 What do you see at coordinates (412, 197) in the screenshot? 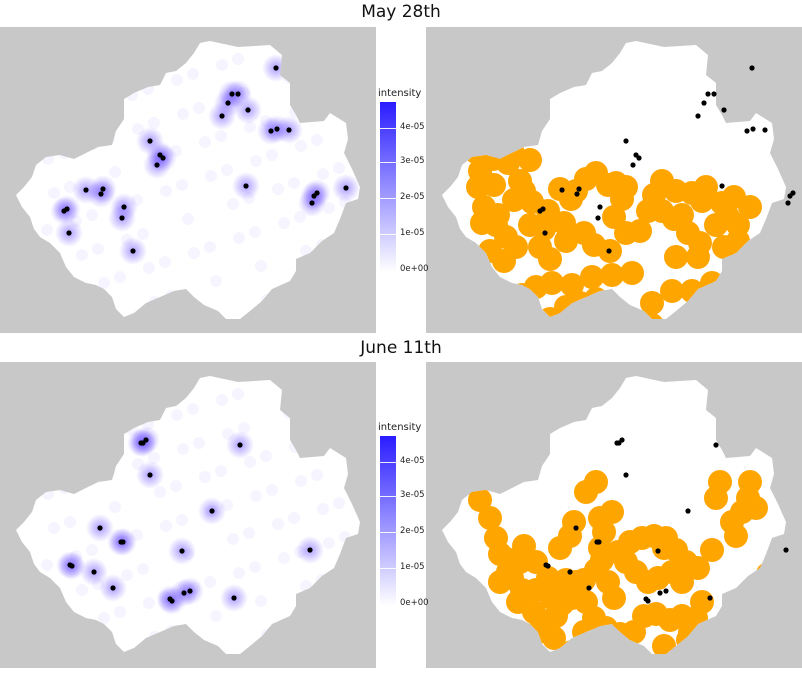
I see `legend-tick: 2e-05` at bounding box center [412, 197].